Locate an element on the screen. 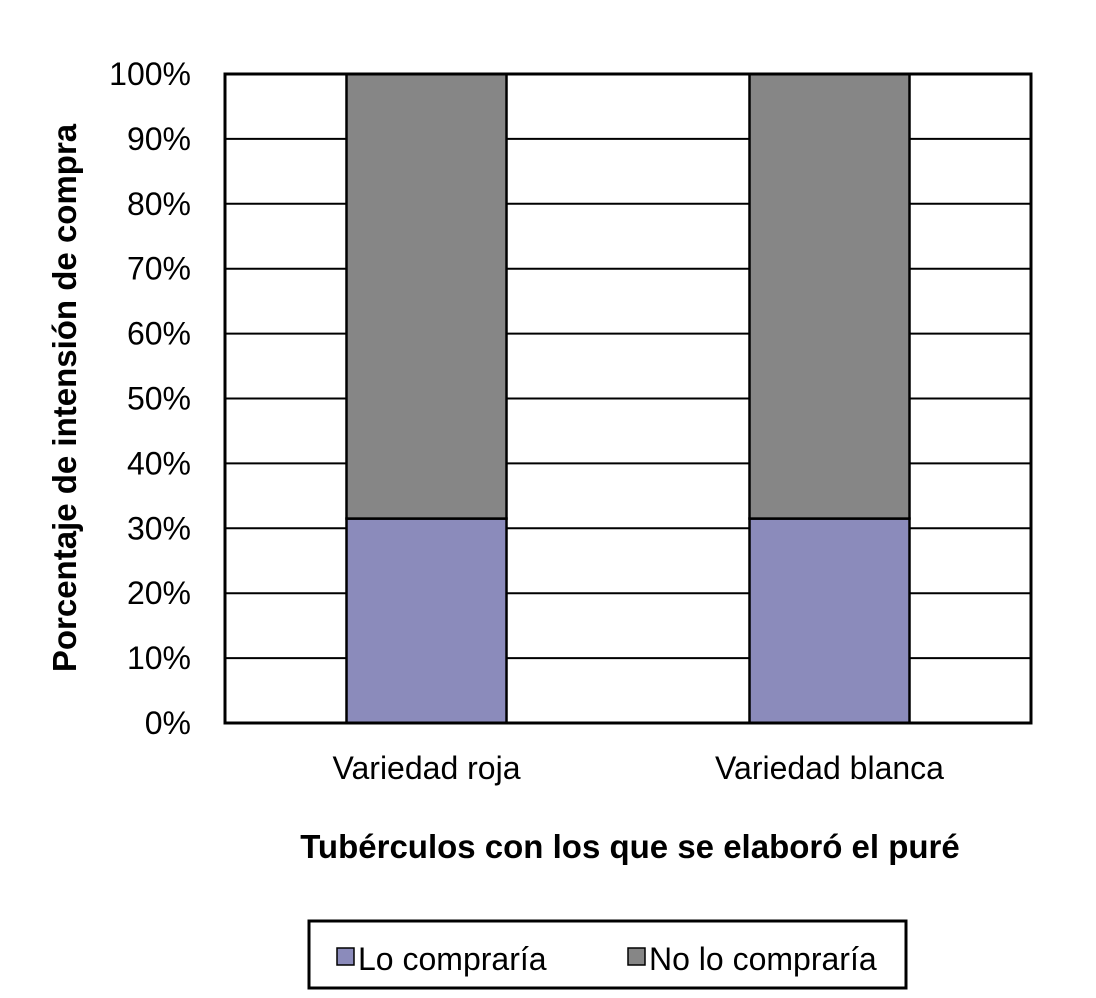  y-tick-label: 60% is located at coordinates (159, 334).